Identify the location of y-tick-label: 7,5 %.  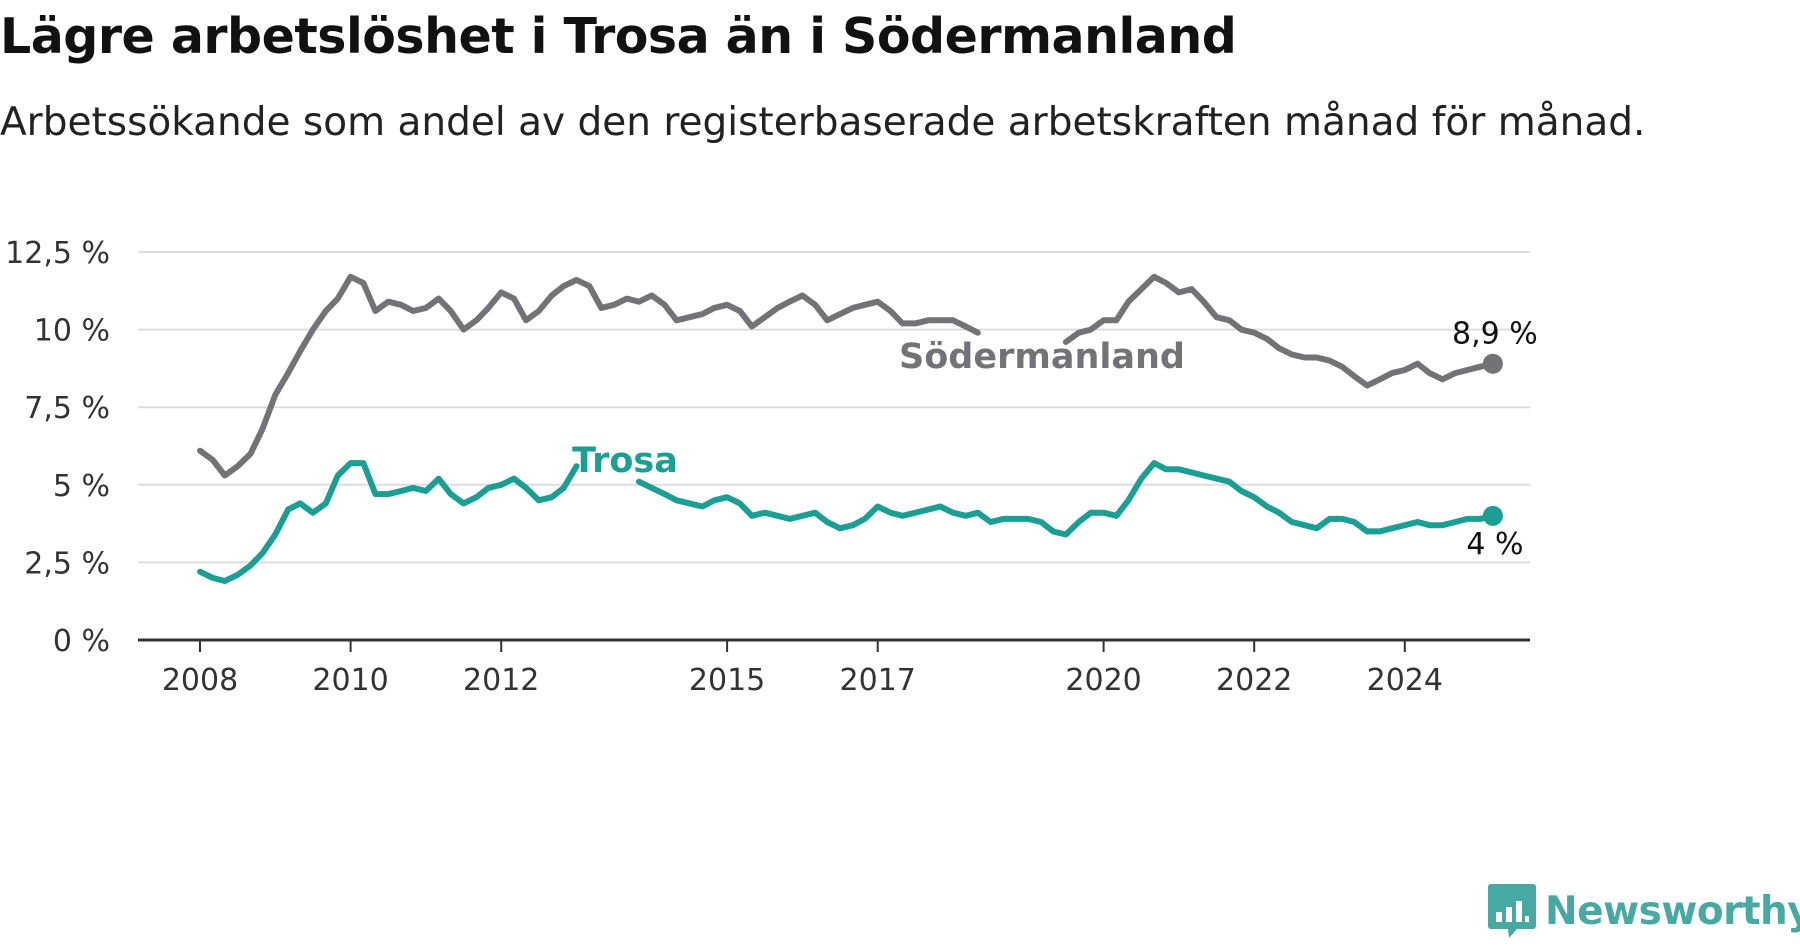
(67, 408).